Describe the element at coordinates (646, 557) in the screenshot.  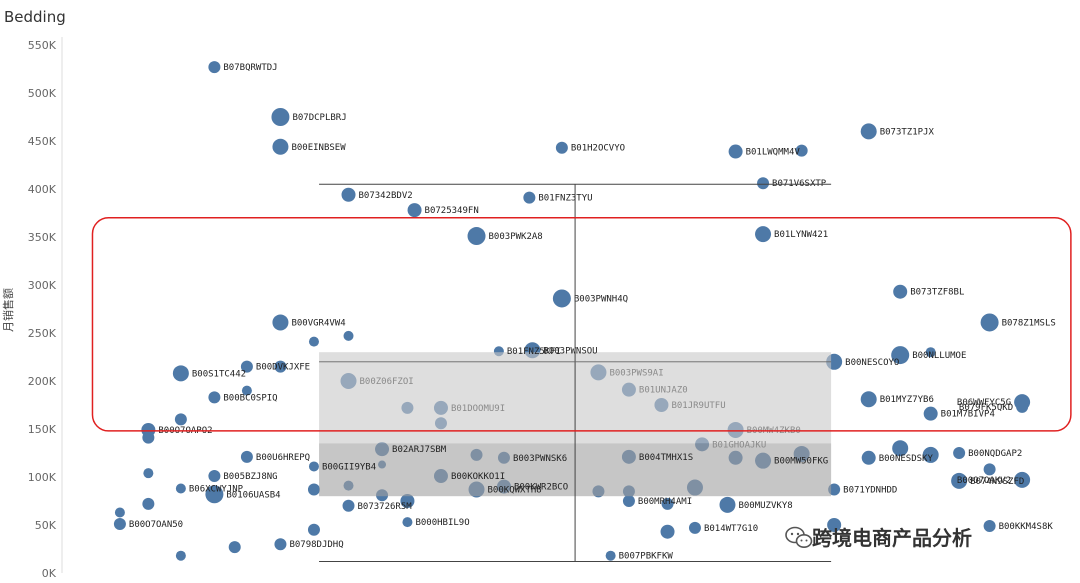
I see `data-point-label: B007PBKFKW` at that location.